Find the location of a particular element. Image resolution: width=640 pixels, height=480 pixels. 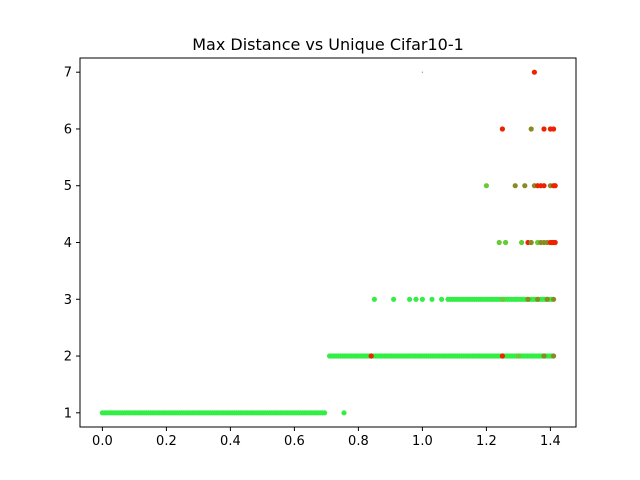

point-run-y2 is located at coordinates (441, 356).